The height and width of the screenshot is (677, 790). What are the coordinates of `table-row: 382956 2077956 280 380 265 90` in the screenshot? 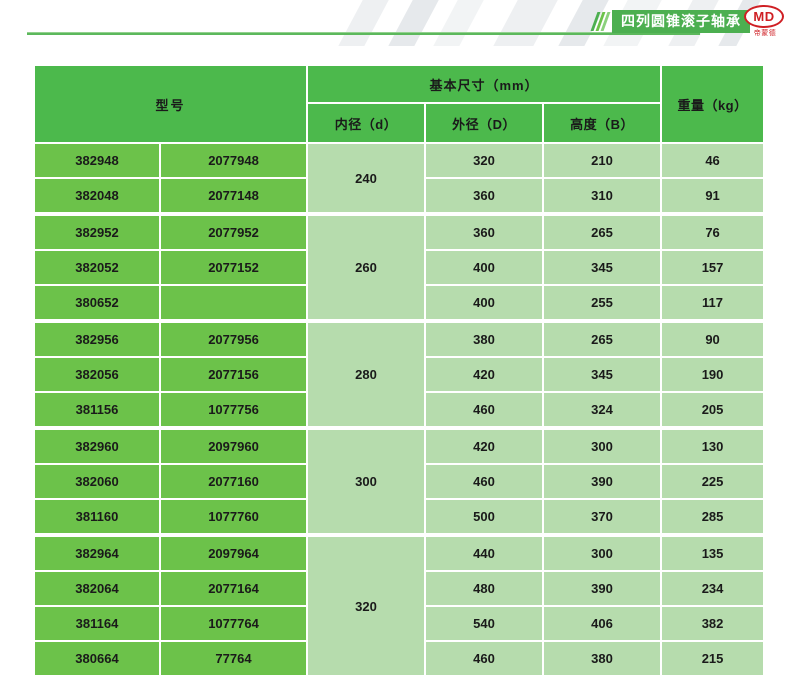 It's located at (399, 373).